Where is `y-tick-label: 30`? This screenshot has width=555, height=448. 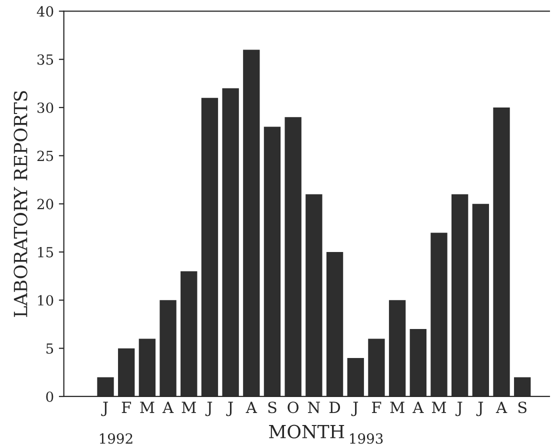
y-tick-label: 30 is located at coordinates (45, 107).